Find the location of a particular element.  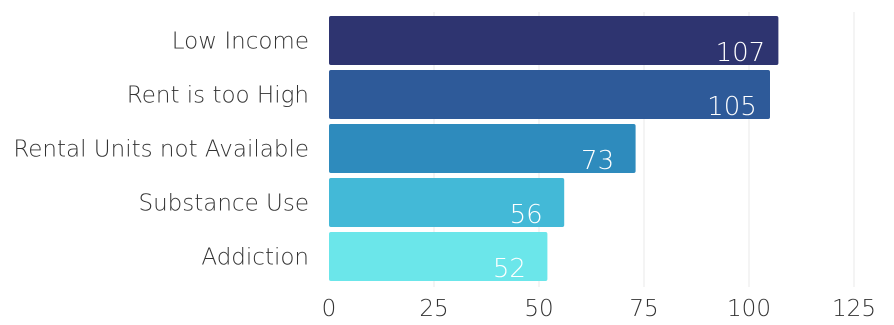

x-tick-label-0: 0 is located at coordinates (329, 309).